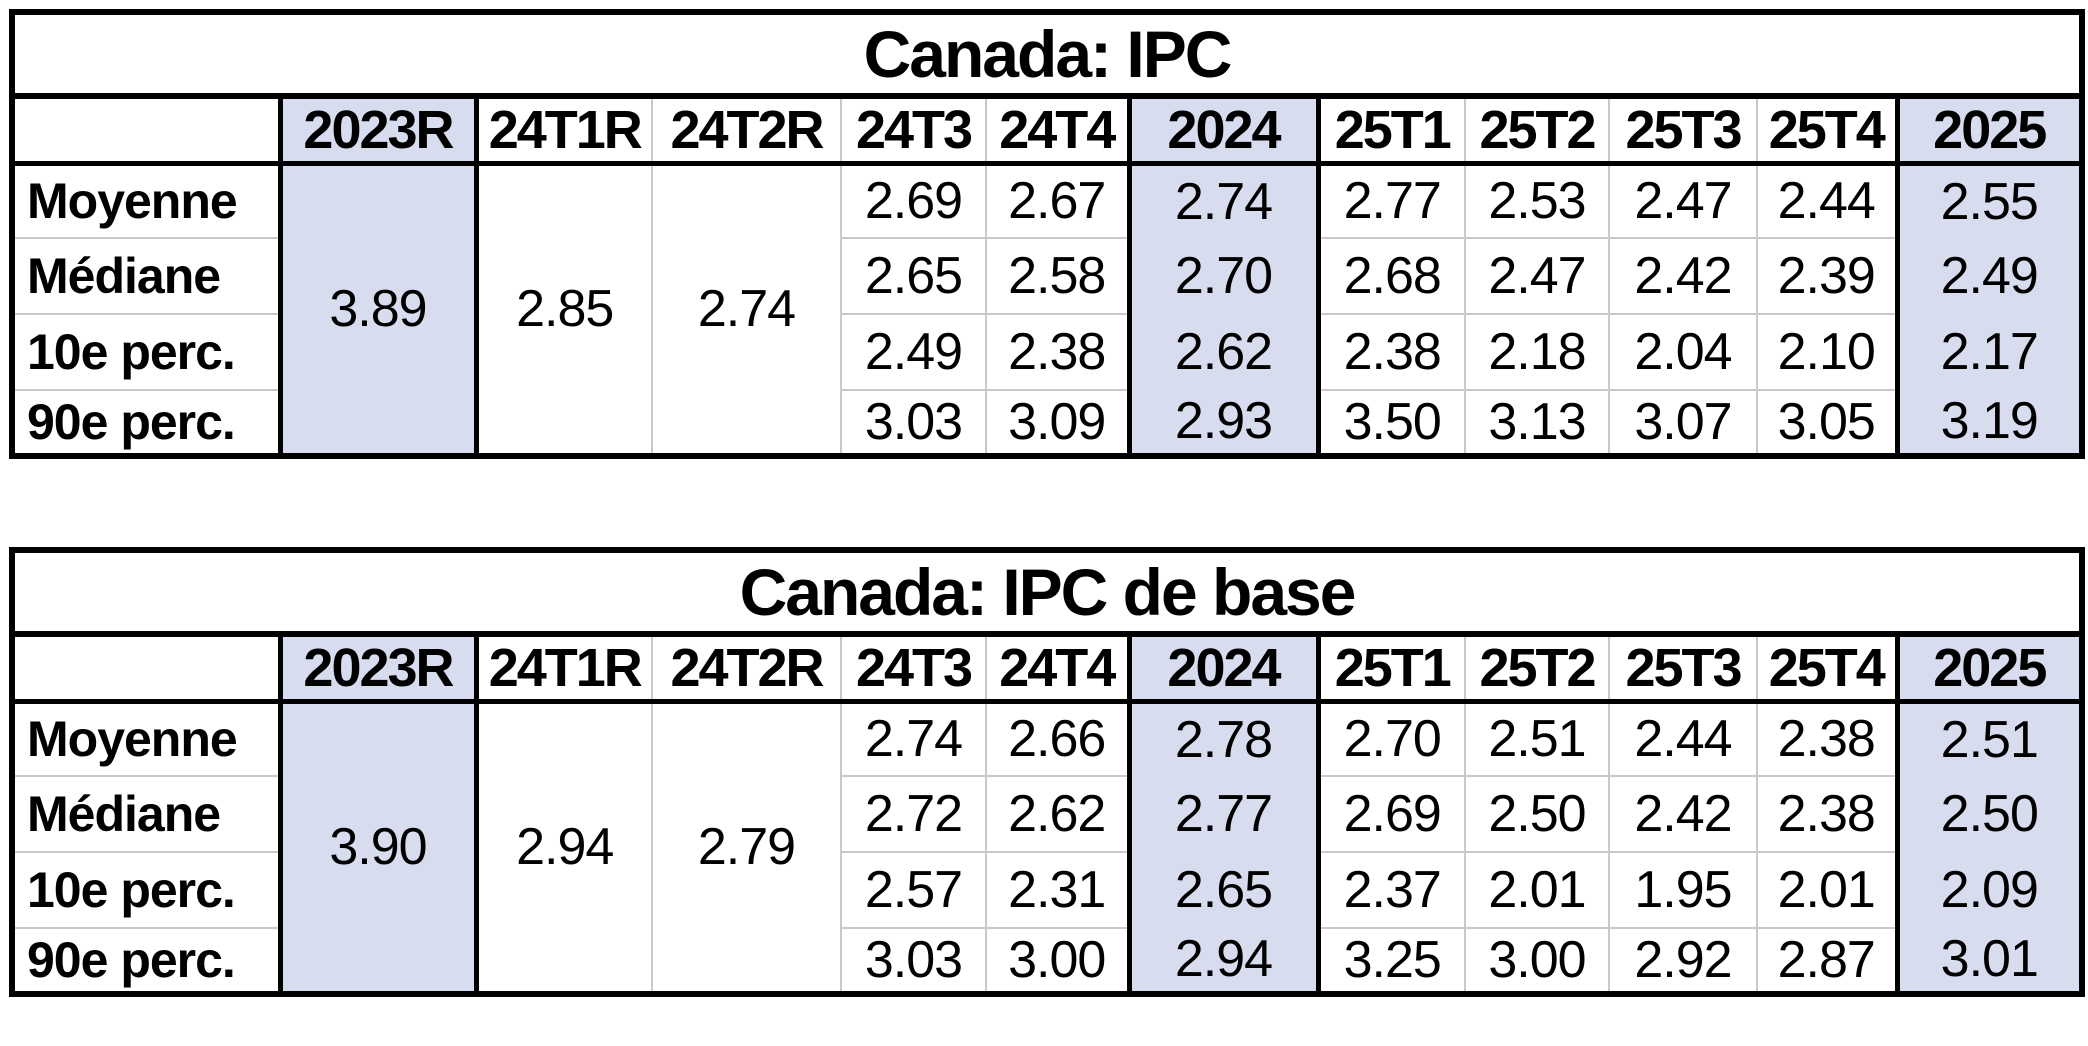  Describe the element at coordinates (1826, 275) in the screenshot. I see `data-cell: 2.39` at that location.